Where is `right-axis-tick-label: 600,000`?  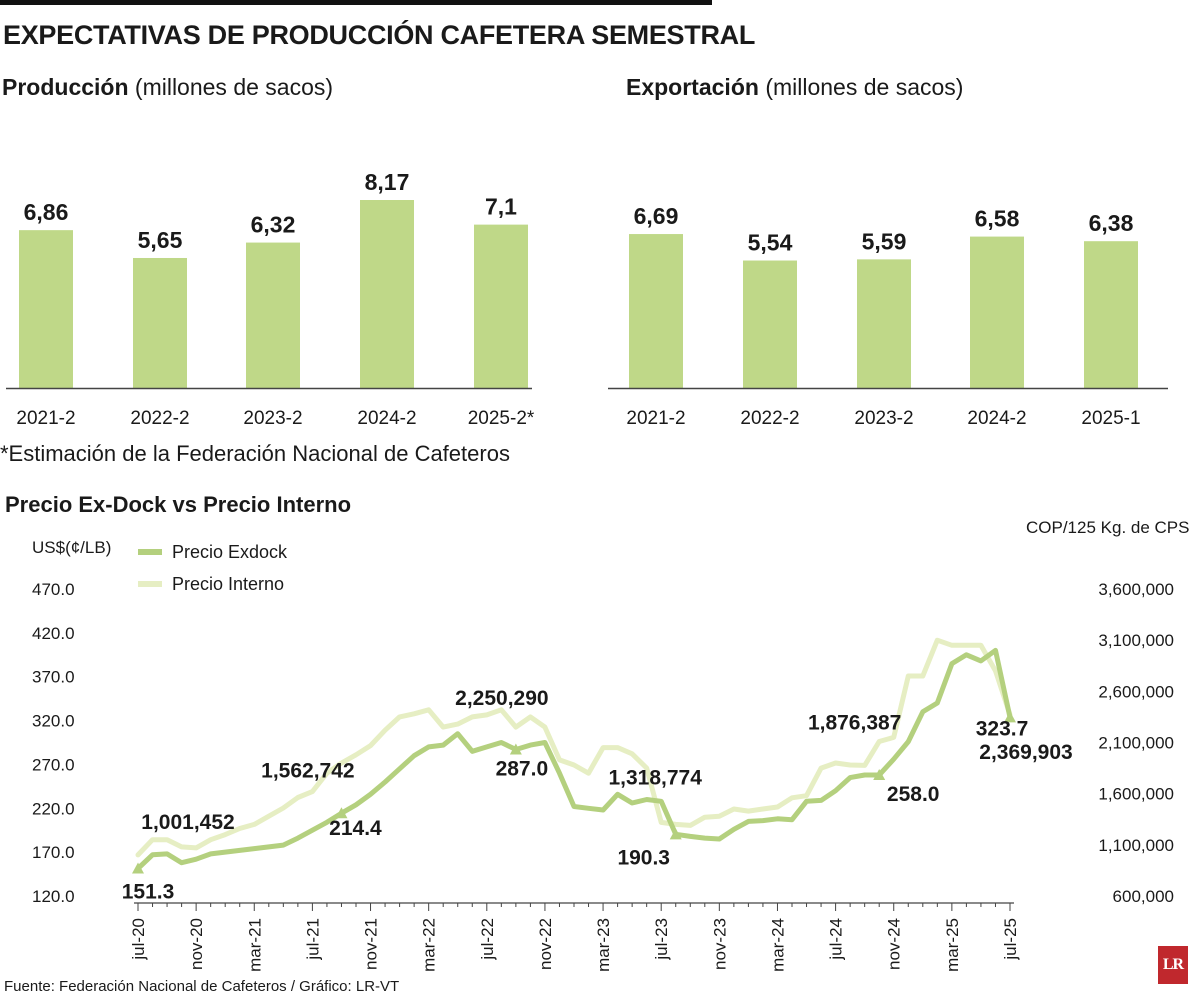 right-axis-tick-label: 600,000 is located at coordinates (1143, 896).